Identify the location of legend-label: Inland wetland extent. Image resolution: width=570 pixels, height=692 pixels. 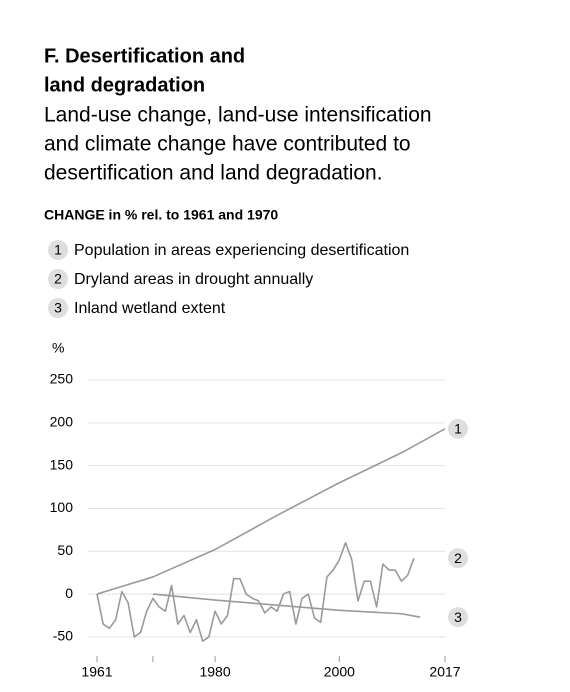
(150, 308).